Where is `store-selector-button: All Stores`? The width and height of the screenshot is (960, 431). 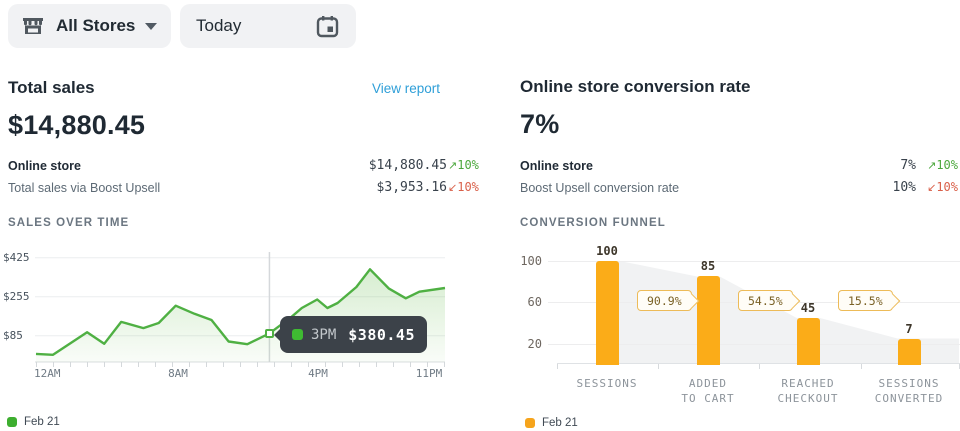
store-selector-button: All Stores is located at coordinates (89, 26).